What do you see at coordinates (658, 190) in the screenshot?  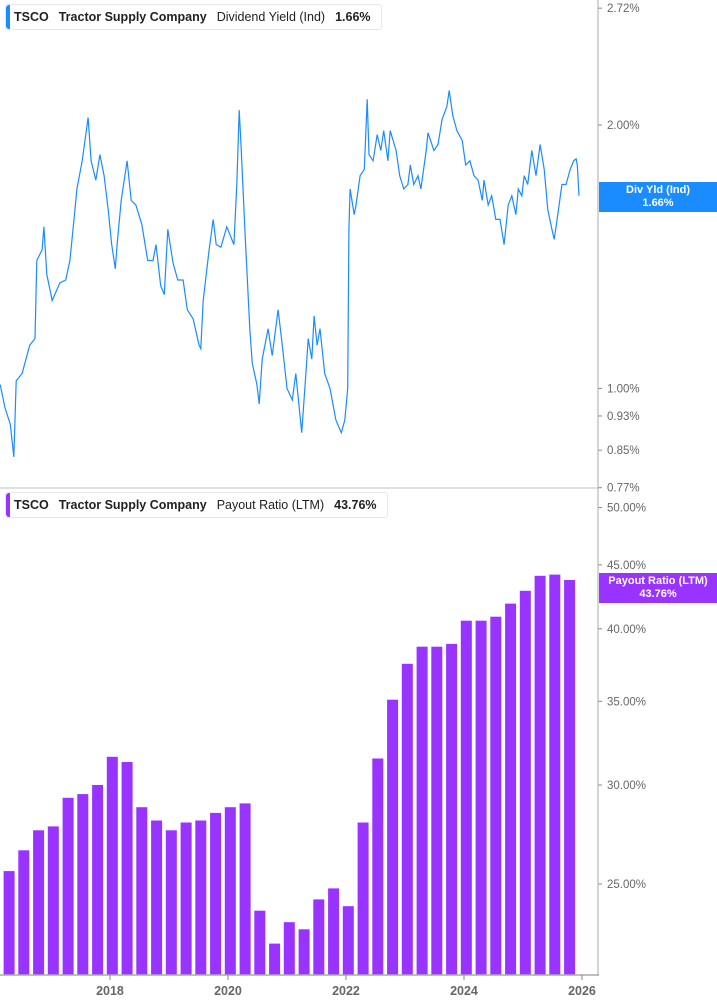 I see `value-label-name: Div Yld (Ind)` at bounding box center [658, 190].